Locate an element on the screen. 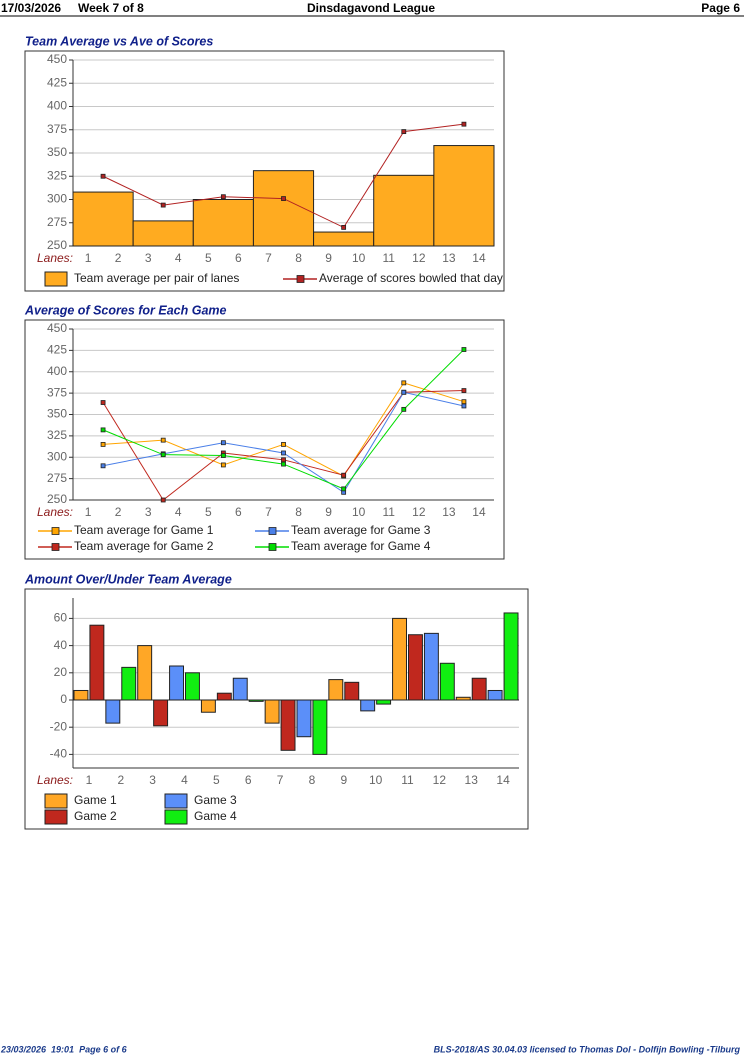 The height and width of the screenshot is (1057, 744). y-tick-label: 0 is located at coordinates (63, 699).